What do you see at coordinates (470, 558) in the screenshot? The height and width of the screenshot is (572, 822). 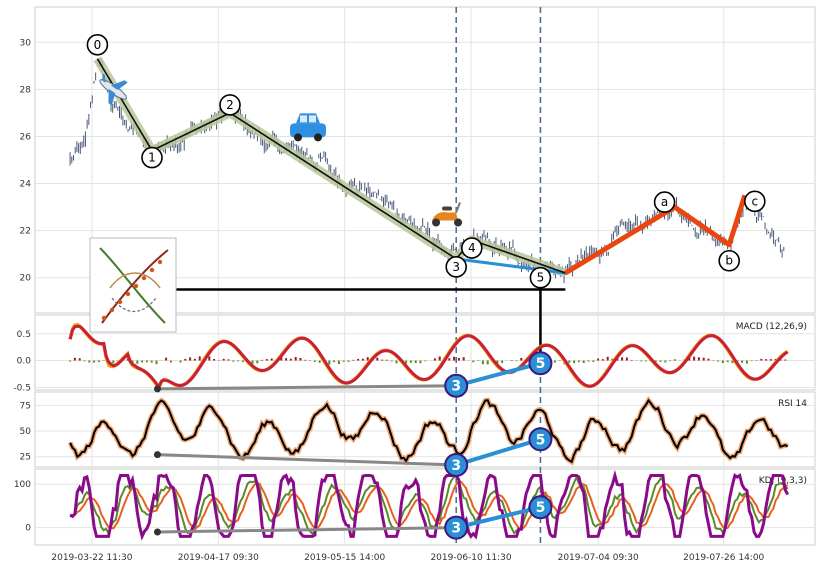 I see `x-tick-label: 2019-06-10 11:30` at bounding box center [470, 558].